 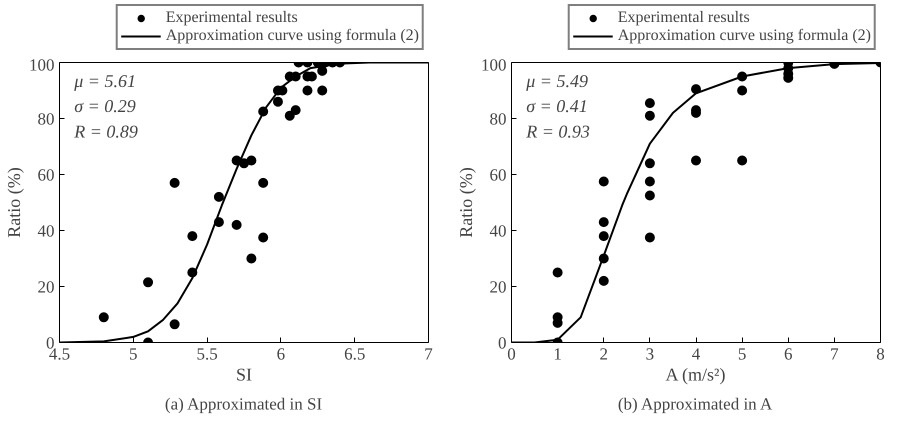 I want to click on x-tick-label: 6.5, so click(x=355, y=354).